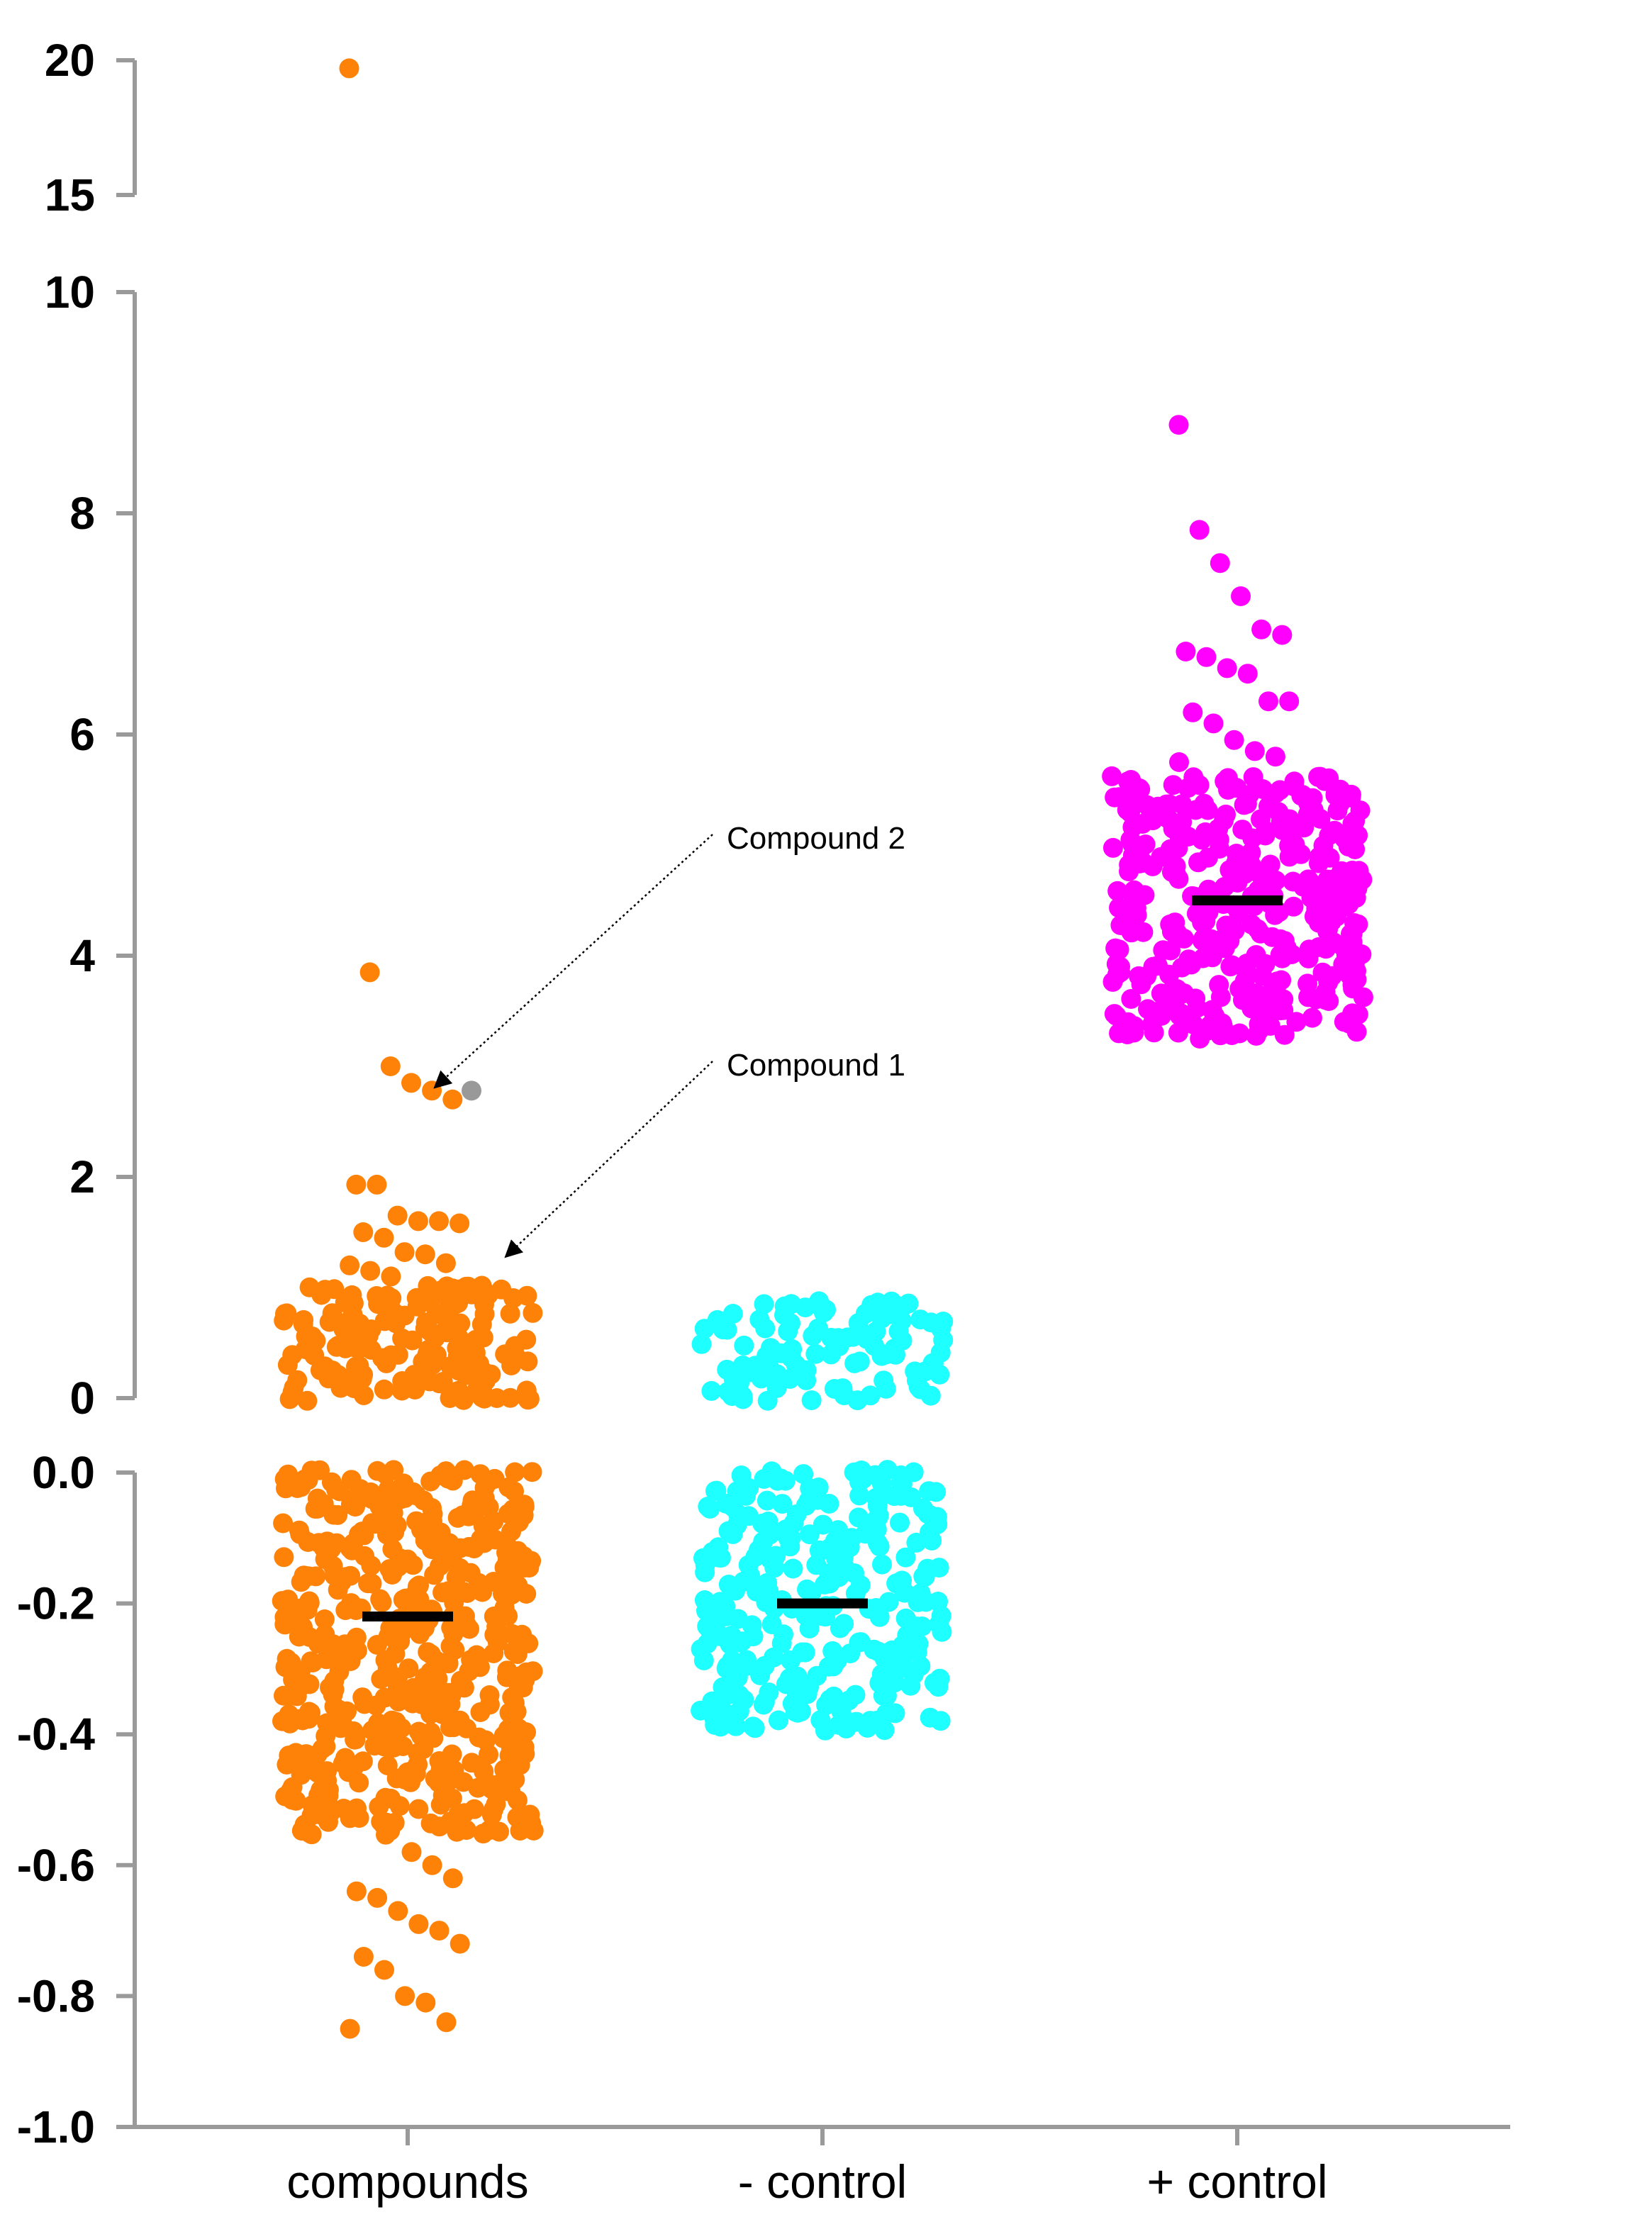  I want to click on y-tick-label: 0, so click(82, 1398).